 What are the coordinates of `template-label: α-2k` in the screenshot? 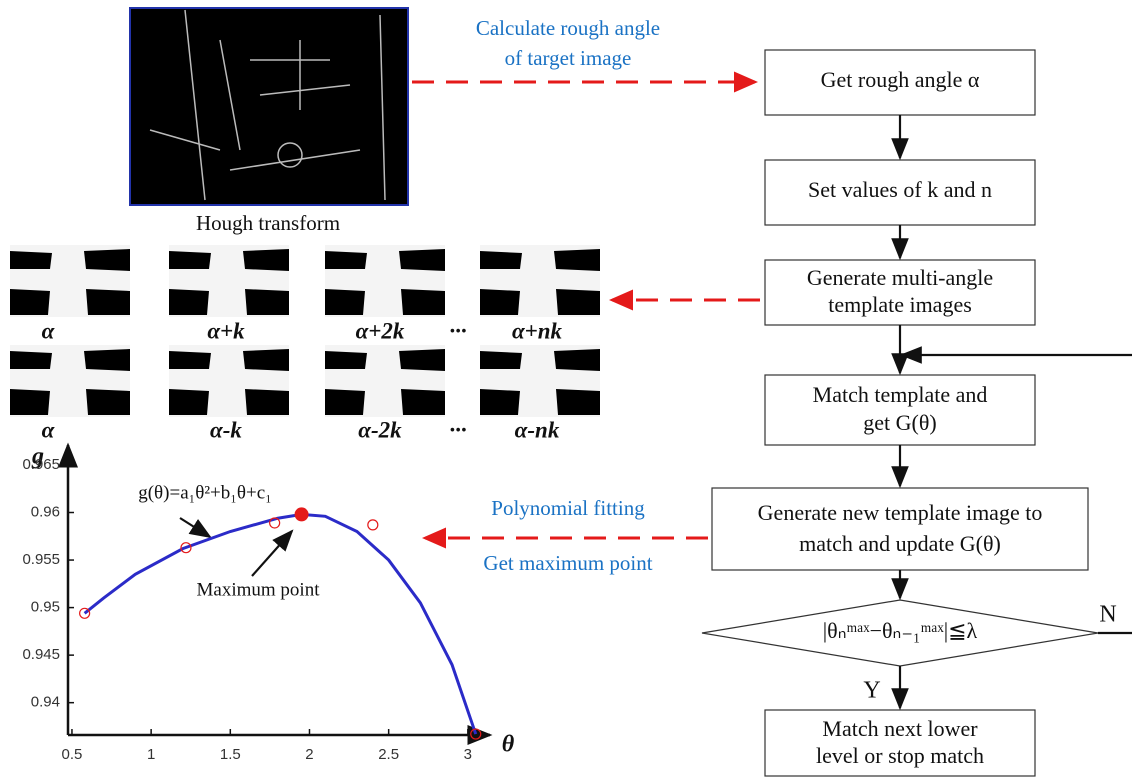 It's located at (380, 429).